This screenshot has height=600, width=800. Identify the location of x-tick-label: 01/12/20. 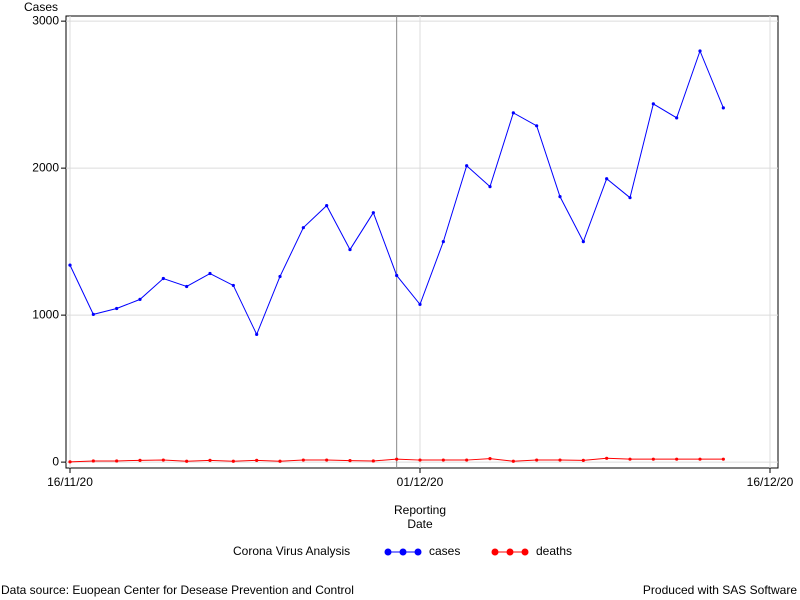
(420, 482).